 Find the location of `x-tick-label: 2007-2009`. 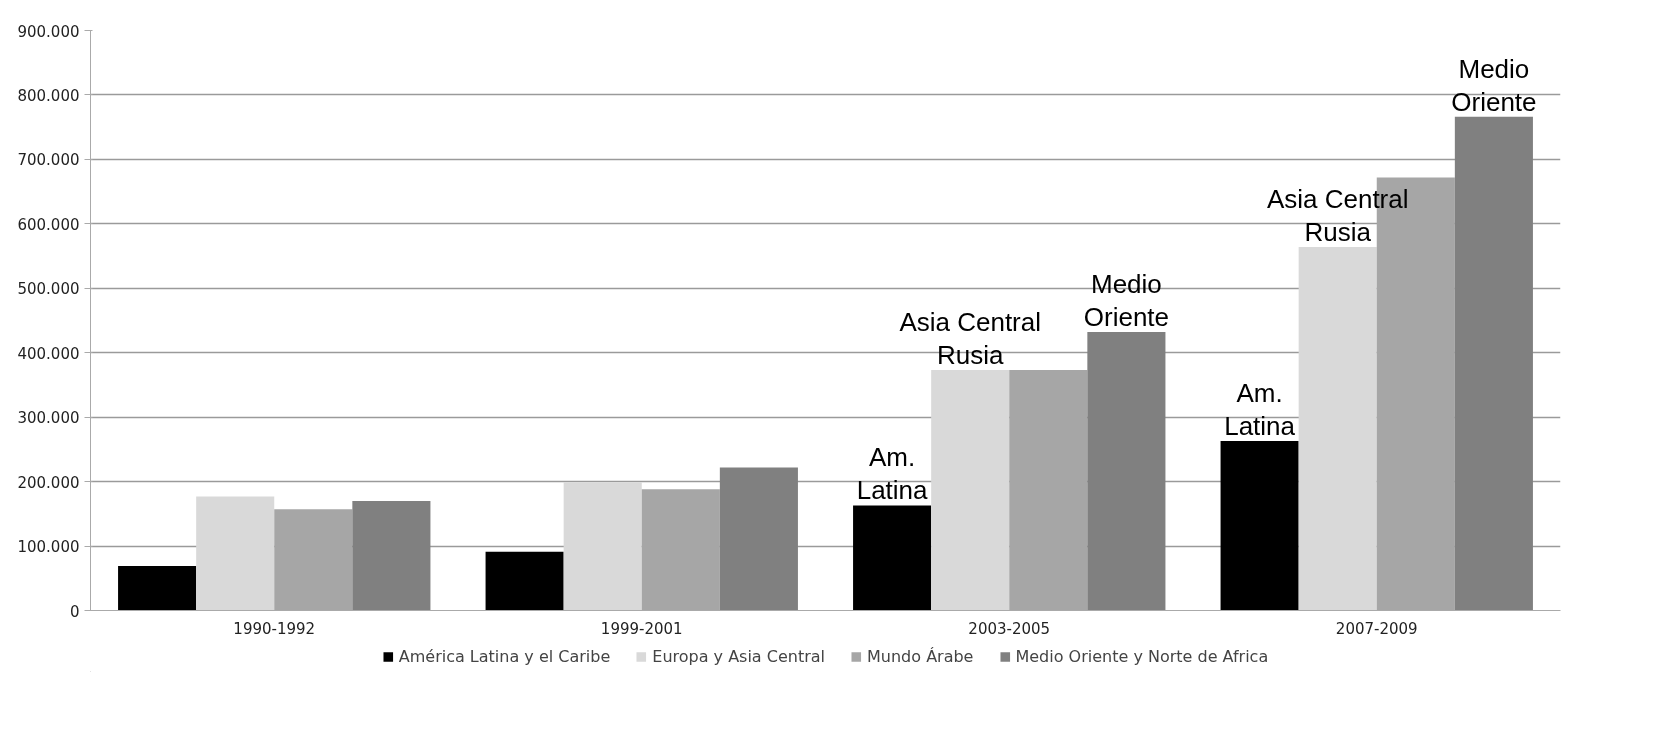

x-tick-label: 2007-2009 is located at coordinates (1376, 628).